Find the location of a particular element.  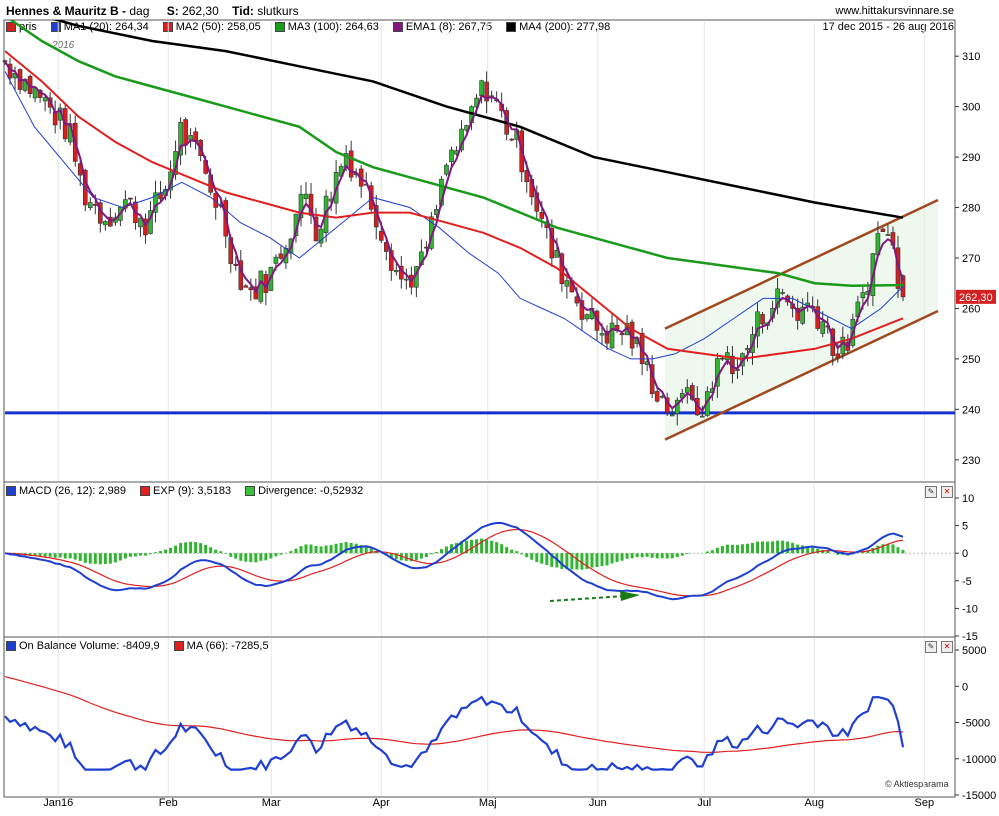

y-tick-label: 260 is located at coordinates (971, 309).